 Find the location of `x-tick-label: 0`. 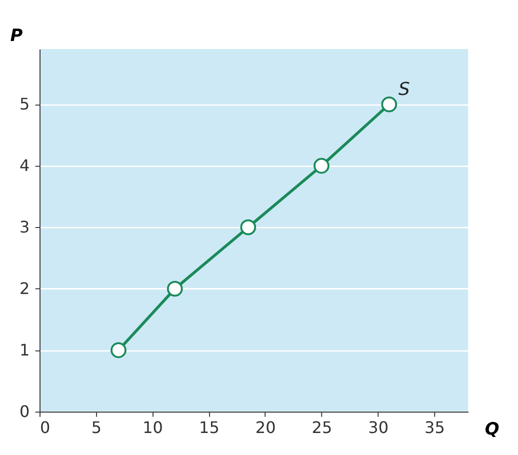

x-tick-label: 0 is located at coordinates (45, 427).